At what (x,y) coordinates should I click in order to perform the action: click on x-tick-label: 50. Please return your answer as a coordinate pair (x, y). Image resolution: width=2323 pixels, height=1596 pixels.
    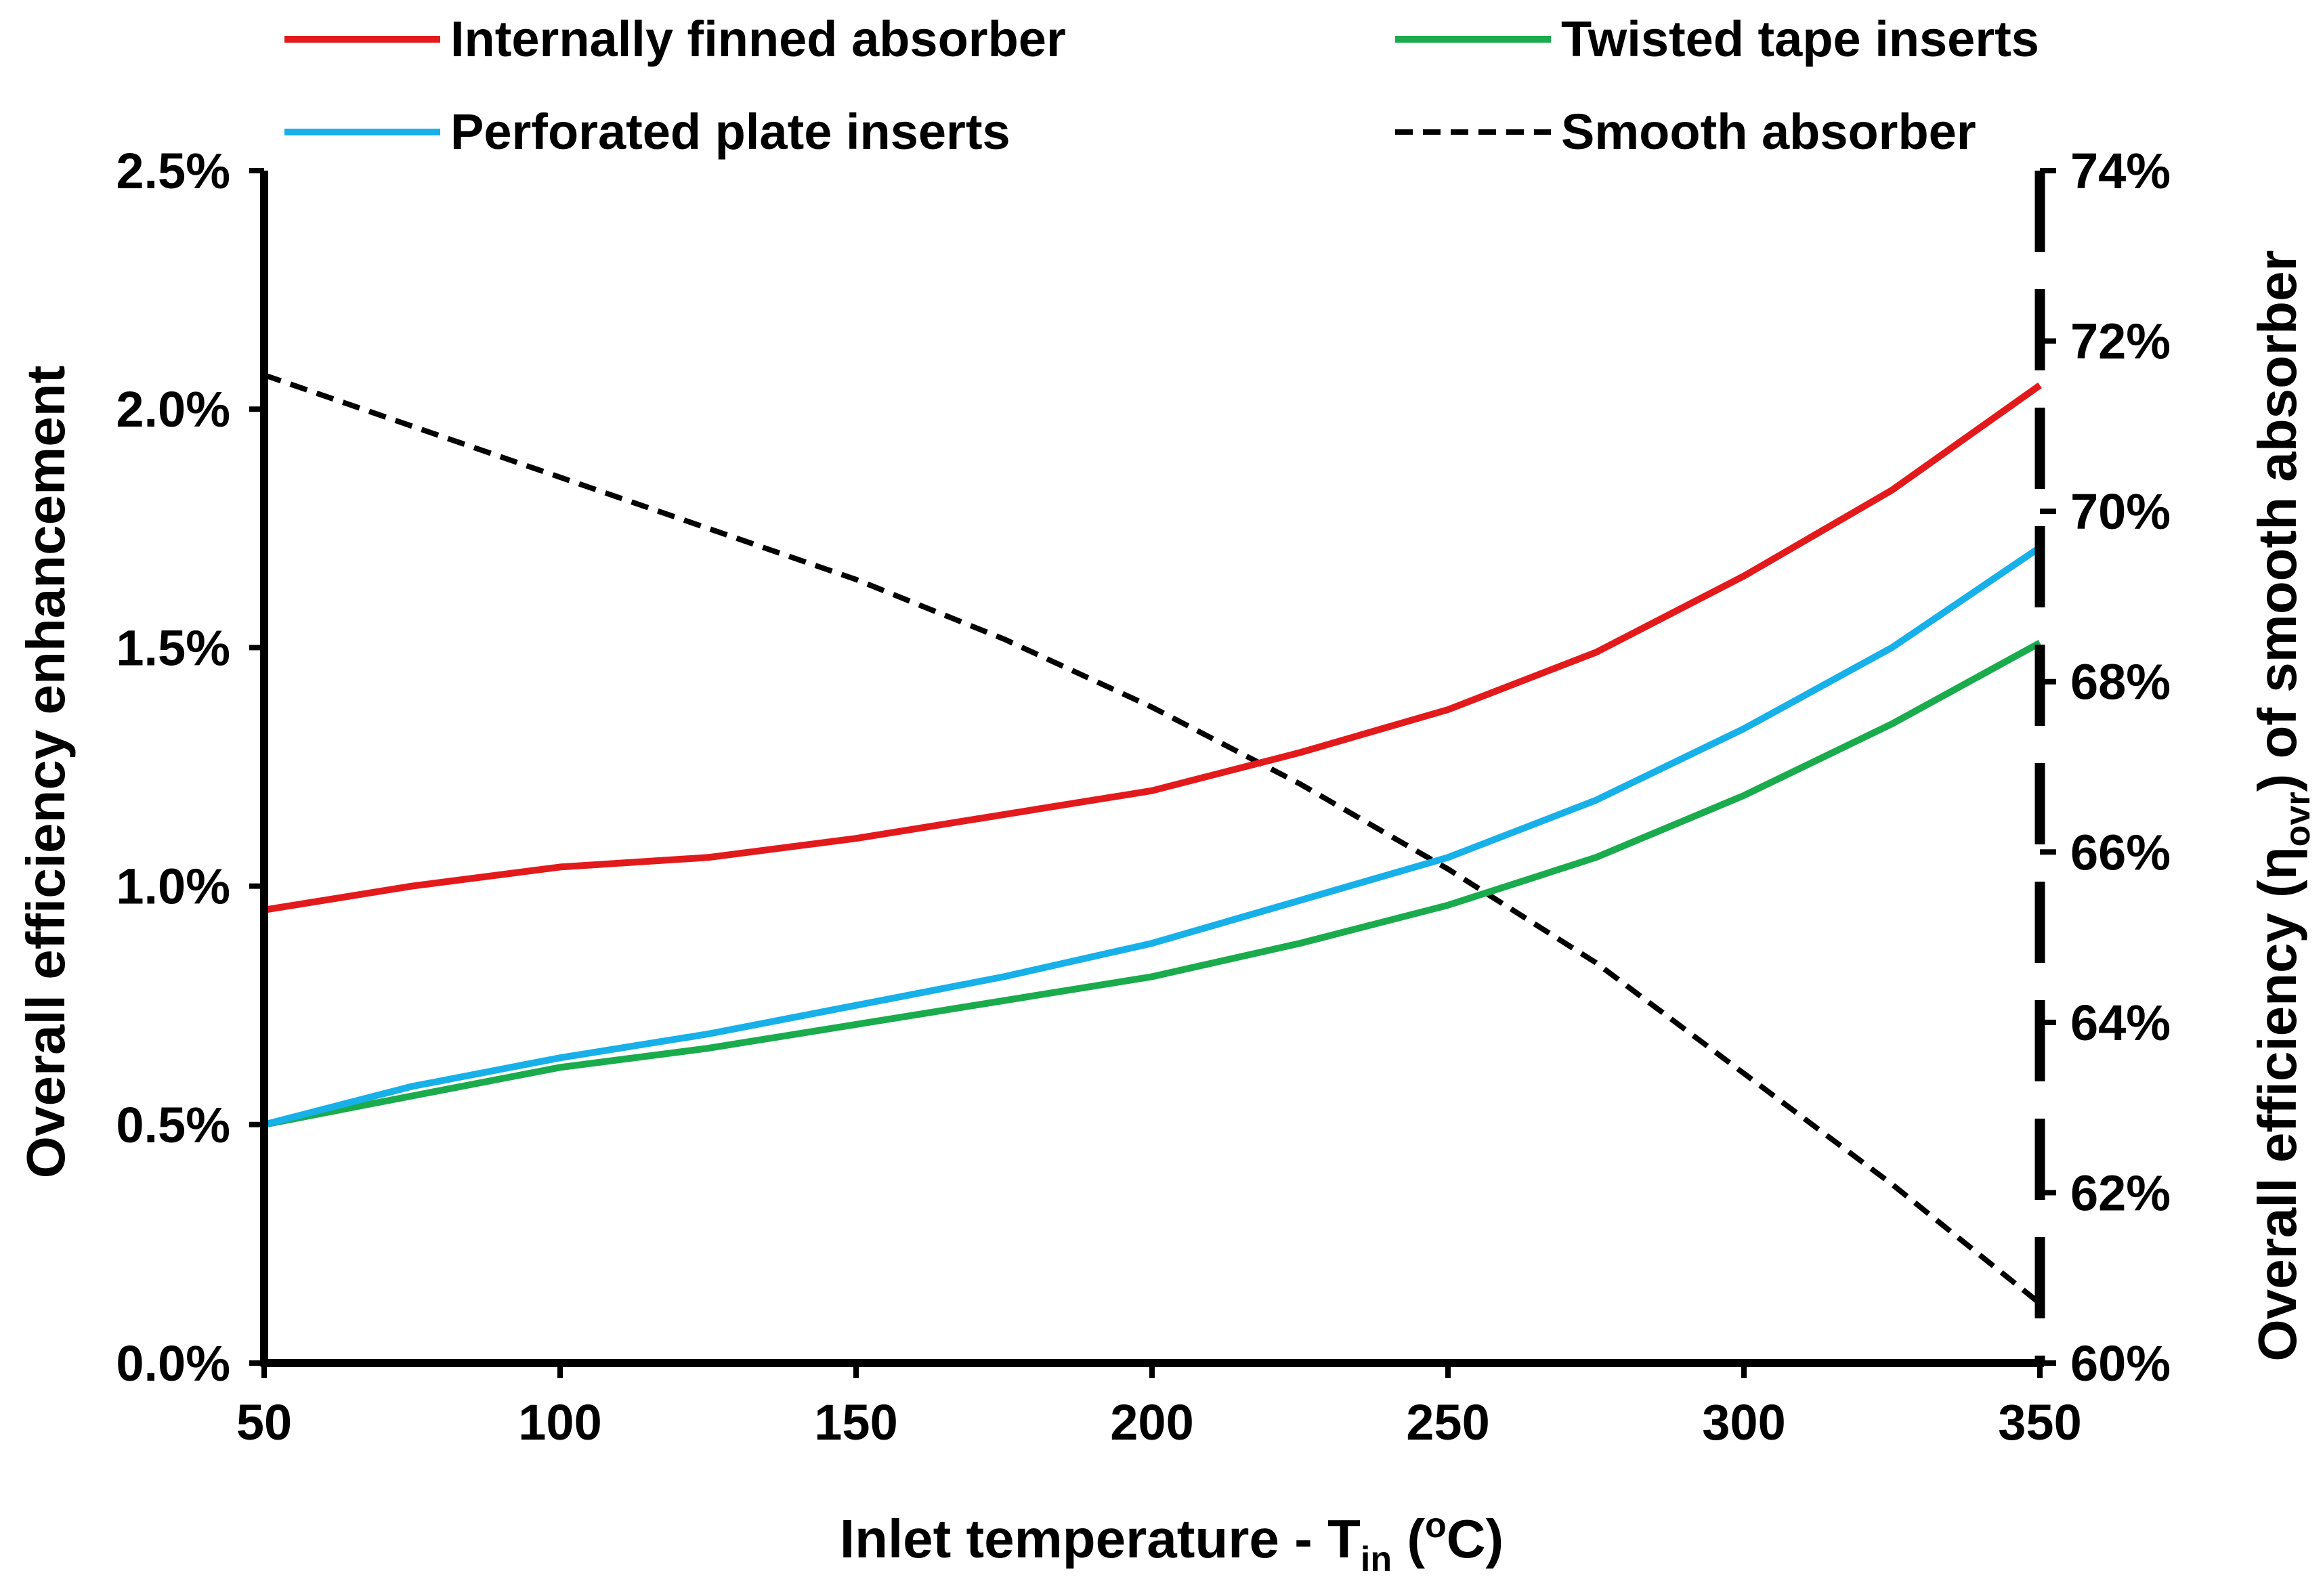
    Looking at the image, I should click on (264, 1422).